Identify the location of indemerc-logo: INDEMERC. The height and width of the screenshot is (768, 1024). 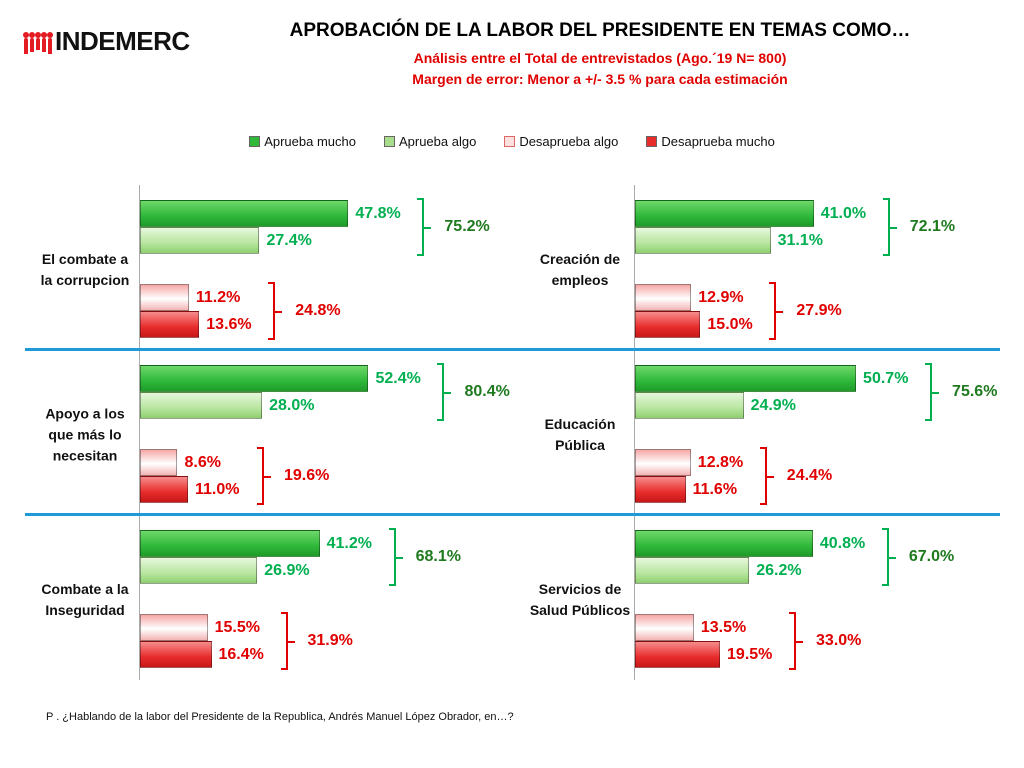
(106, 41).